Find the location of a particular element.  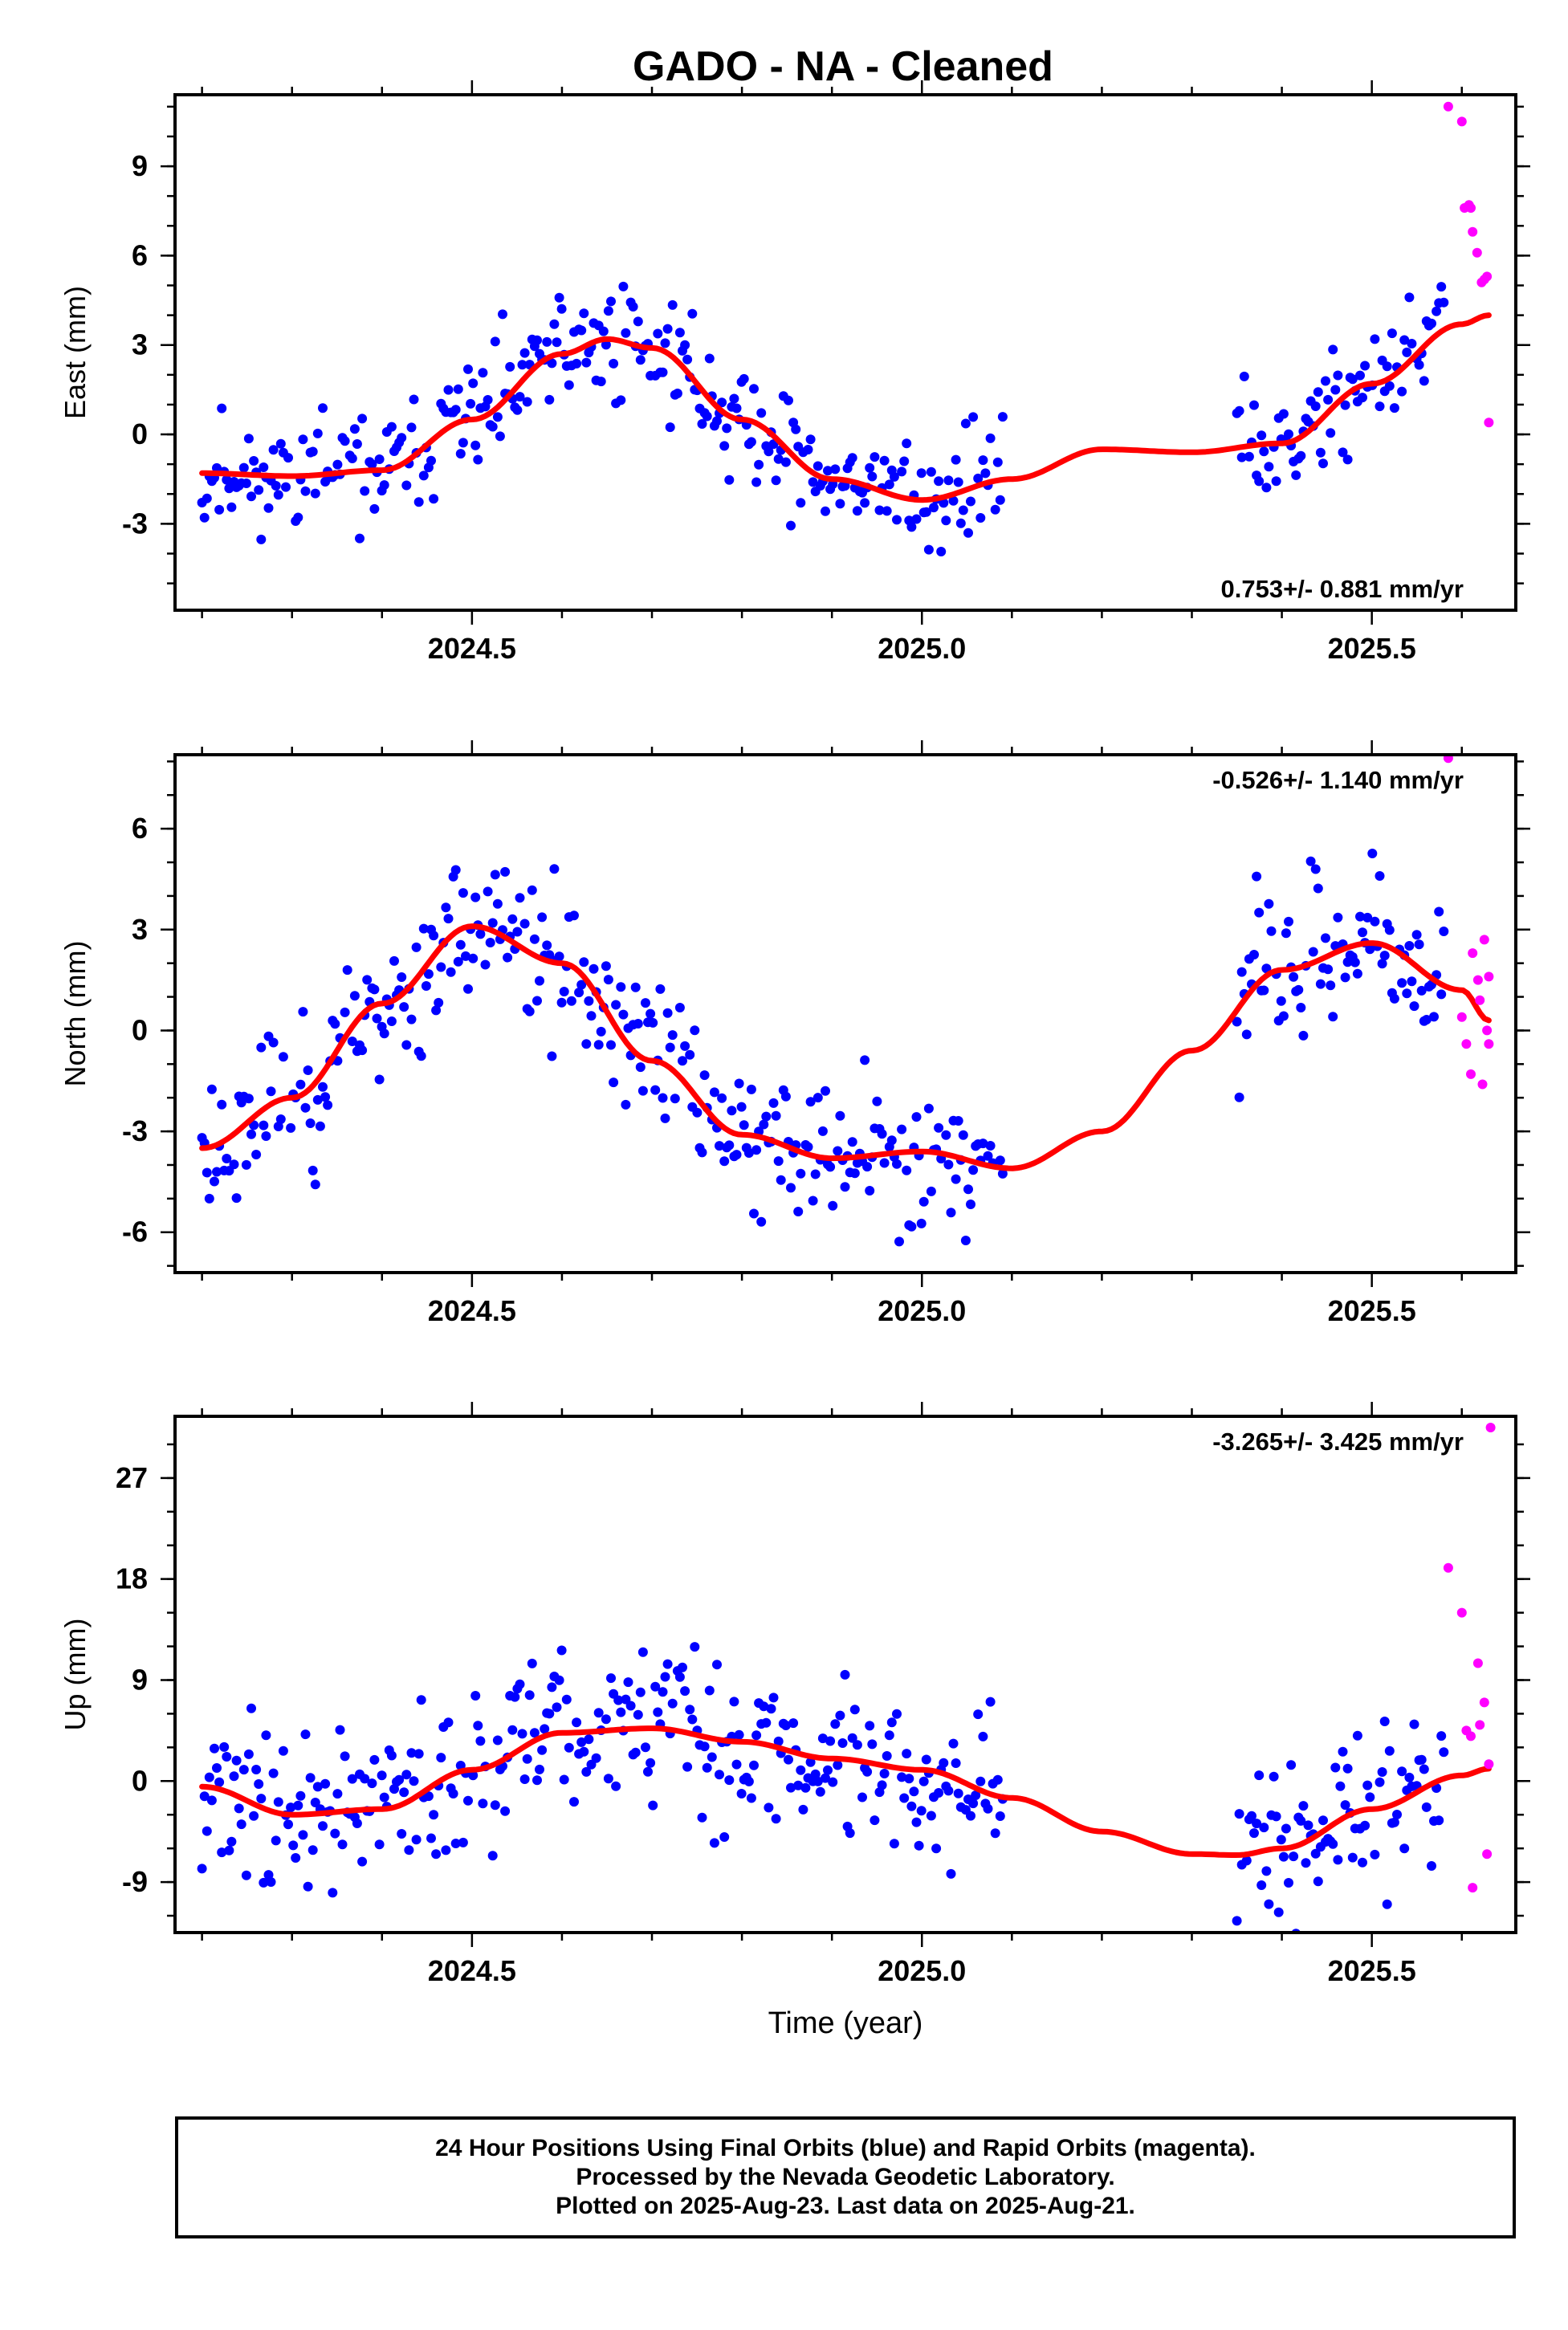

east-xtick-label: 2025.0 is located at coordinates (922, 648).